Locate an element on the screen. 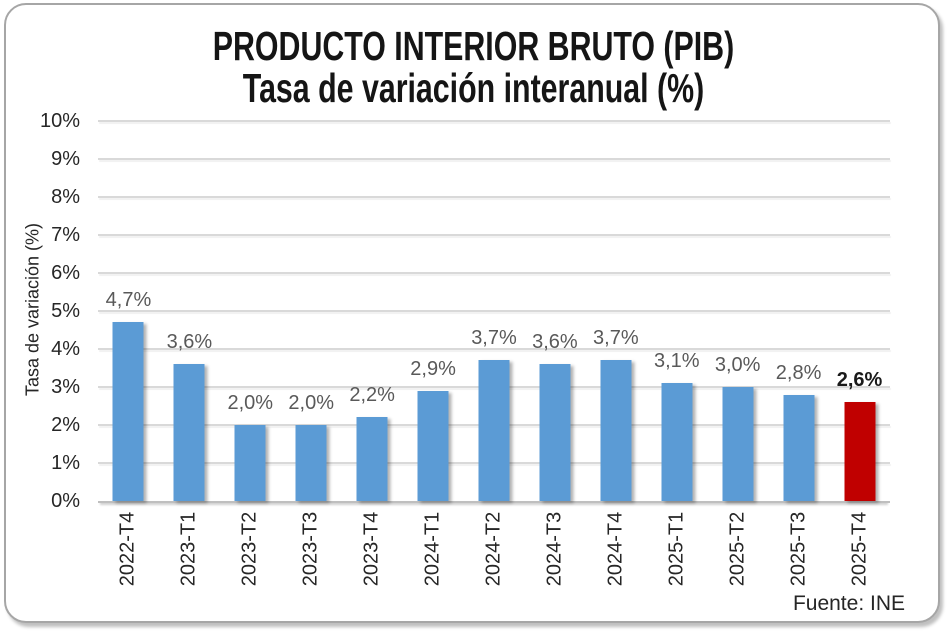  bar-cell: 2,9% is located at coordinates (433, 311).